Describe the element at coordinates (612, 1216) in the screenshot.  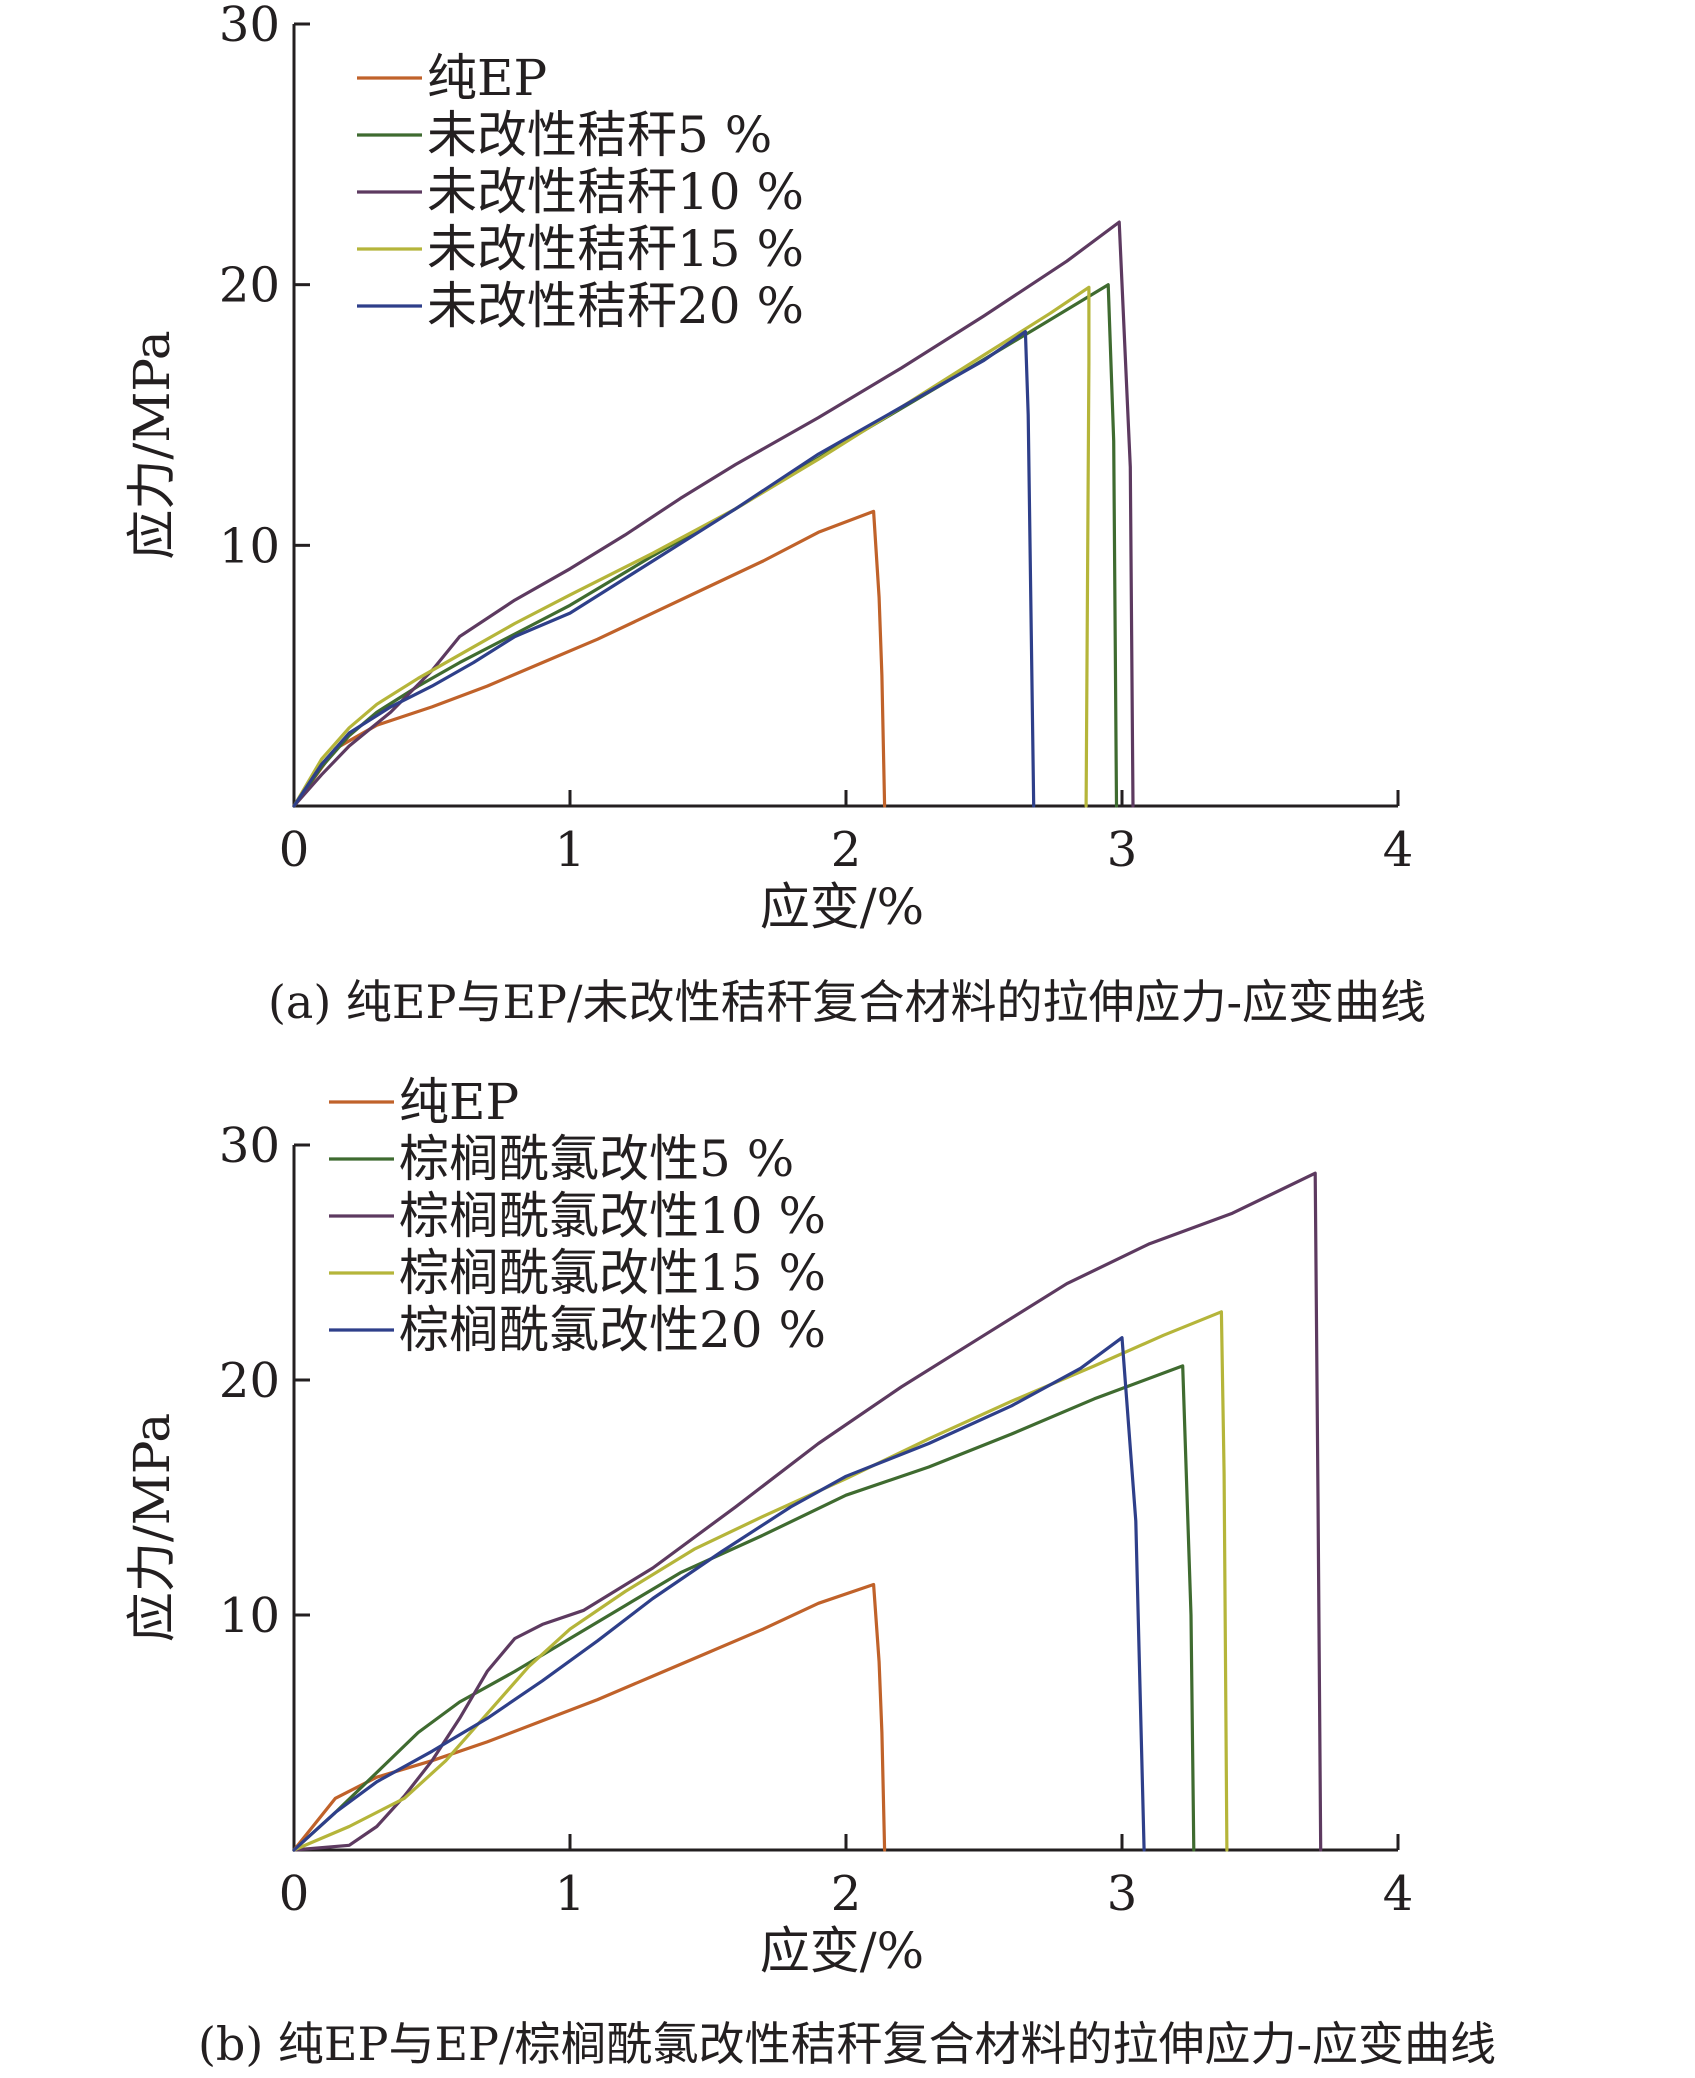
I see `legend-entry: 棕榈酰氯改性10 %` at that location.